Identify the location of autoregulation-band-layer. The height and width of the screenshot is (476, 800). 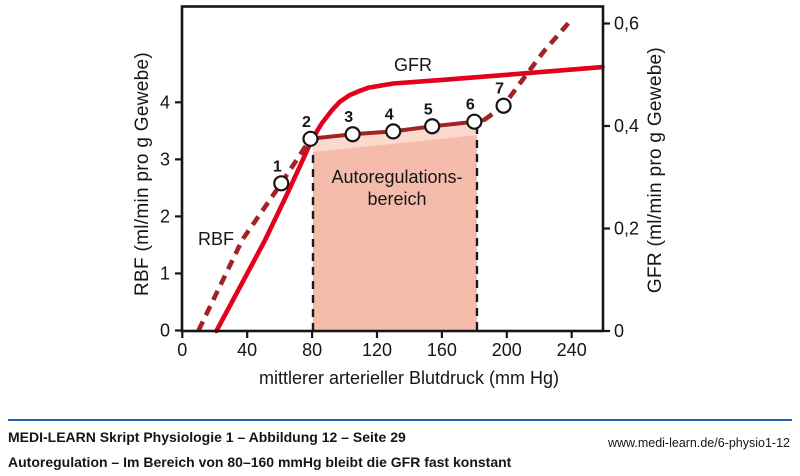
(395, 226).